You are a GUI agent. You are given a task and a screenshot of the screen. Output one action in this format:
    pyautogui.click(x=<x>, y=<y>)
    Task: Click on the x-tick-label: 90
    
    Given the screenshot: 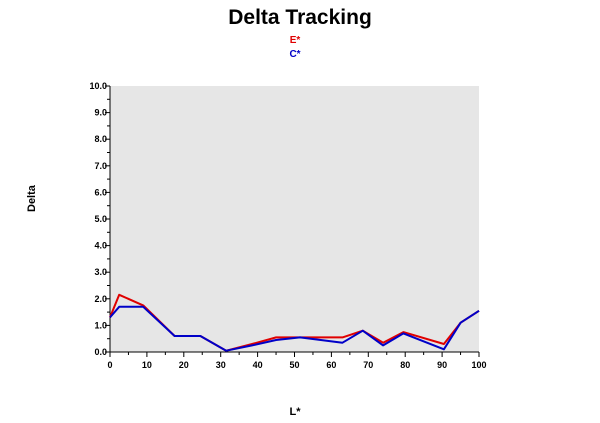 What is the action you would take?
    pyautogui.click(x=442, y=365)
    